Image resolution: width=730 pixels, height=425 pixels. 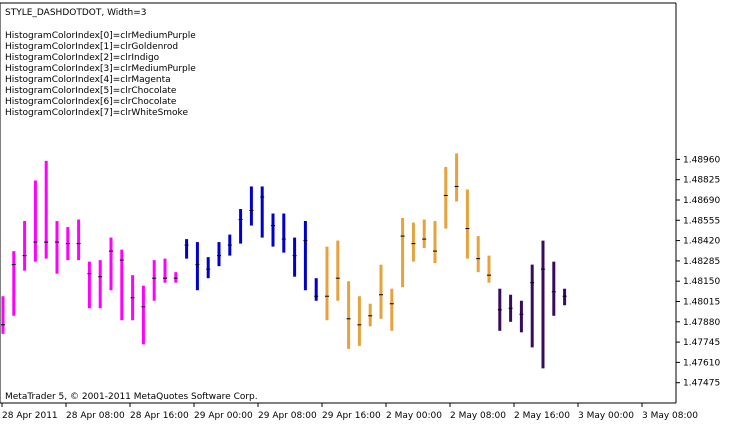 What do you see at coordinates (701, 384) in the screenshot?
I see `price-tick-label: 1.47475` at bounding box center [701, 384].